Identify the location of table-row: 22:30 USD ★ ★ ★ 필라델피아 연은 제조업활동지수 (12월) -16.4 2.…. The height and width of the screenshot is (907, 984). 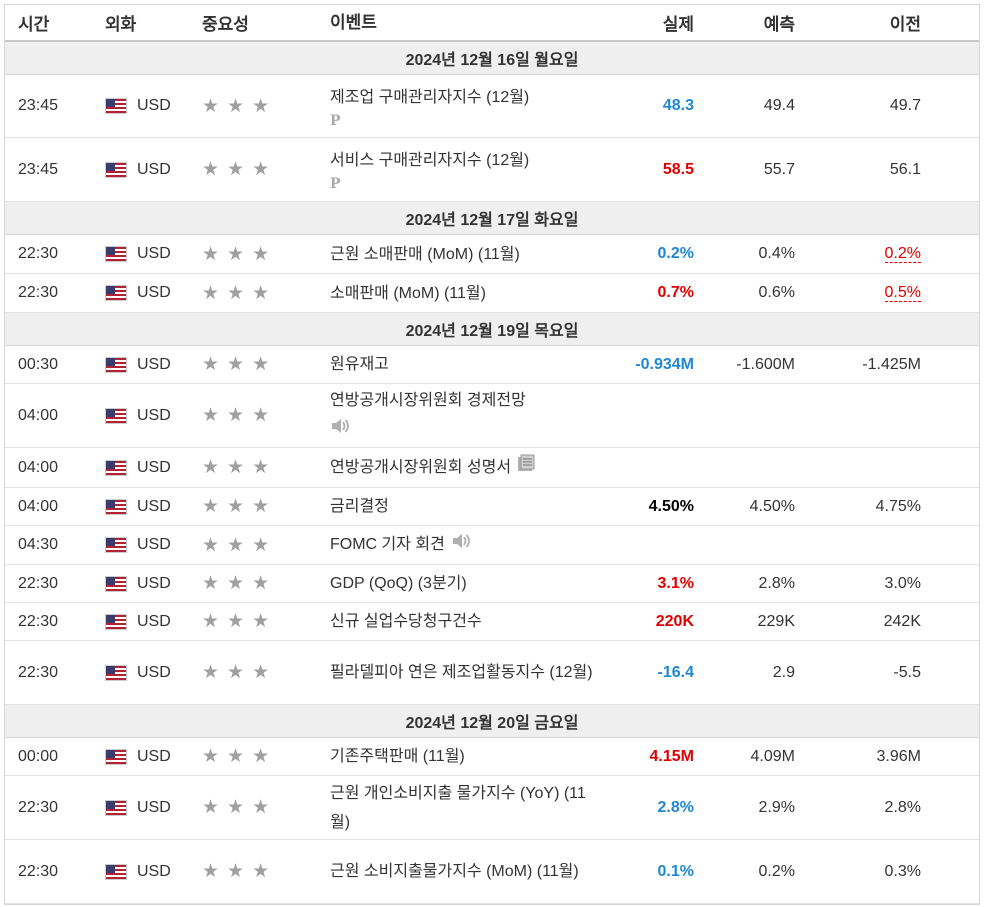
(492, 673).